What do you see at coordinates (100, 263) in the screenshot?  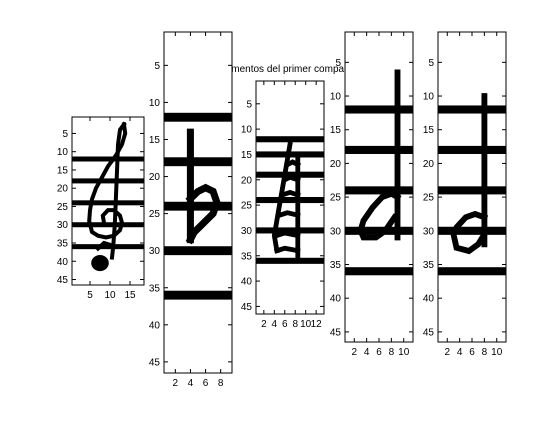 I see `note-head` at bounding box center [100, 263].